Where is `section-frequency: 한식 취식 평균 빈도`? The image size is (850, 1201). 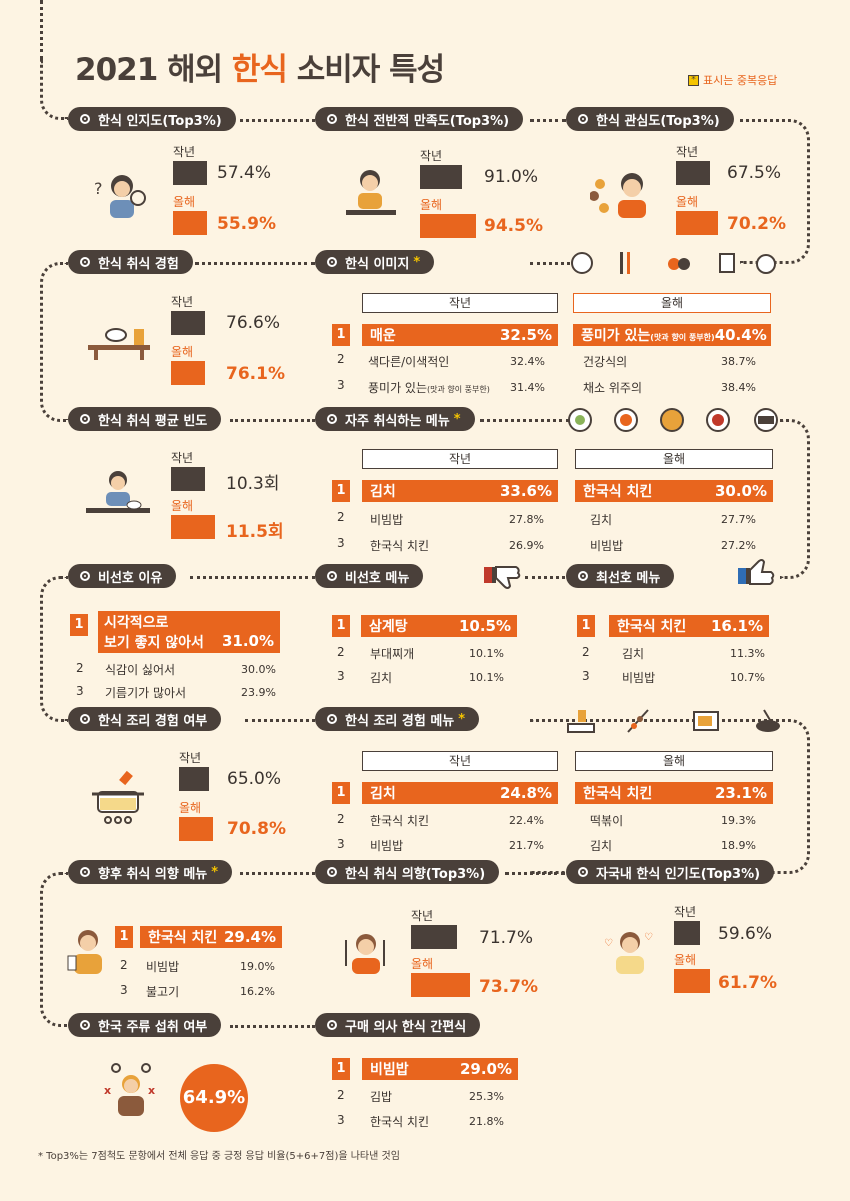
section-frequency: 한식 취식 평균 빈도 is located at coordinates (145, 419).